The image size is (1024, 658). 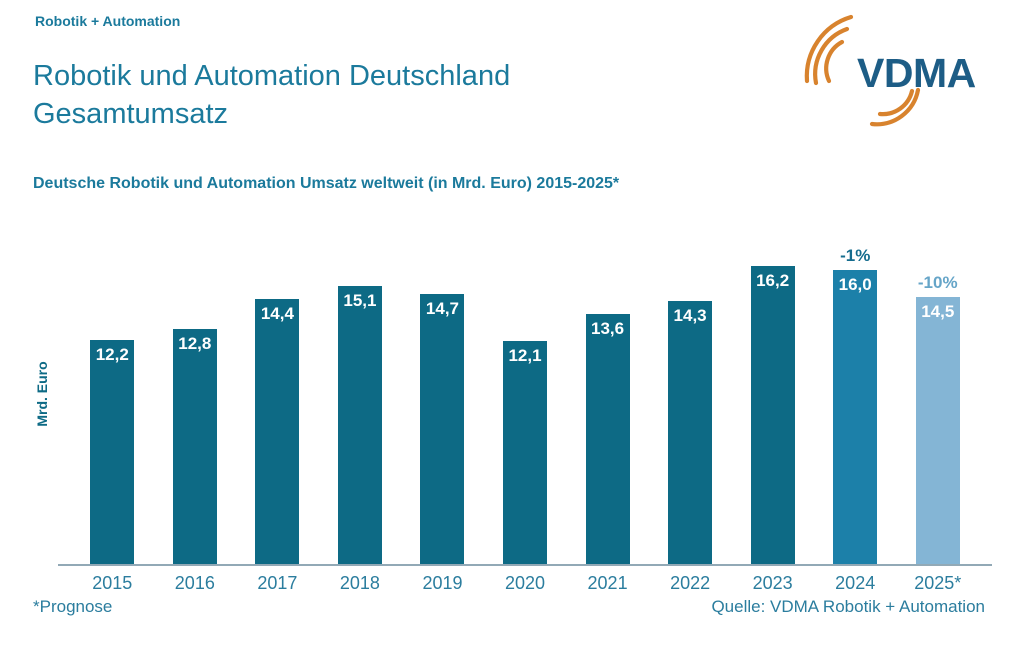 I want to click on bar-group-2019: 14,7, so click(x=442, y=428).